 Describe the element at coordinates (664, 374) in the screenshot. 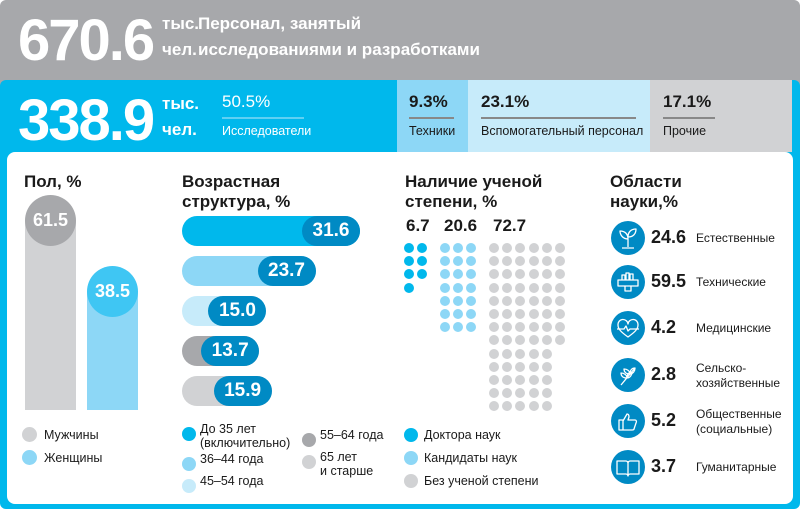

I see `science-value: 2.8` at that location.